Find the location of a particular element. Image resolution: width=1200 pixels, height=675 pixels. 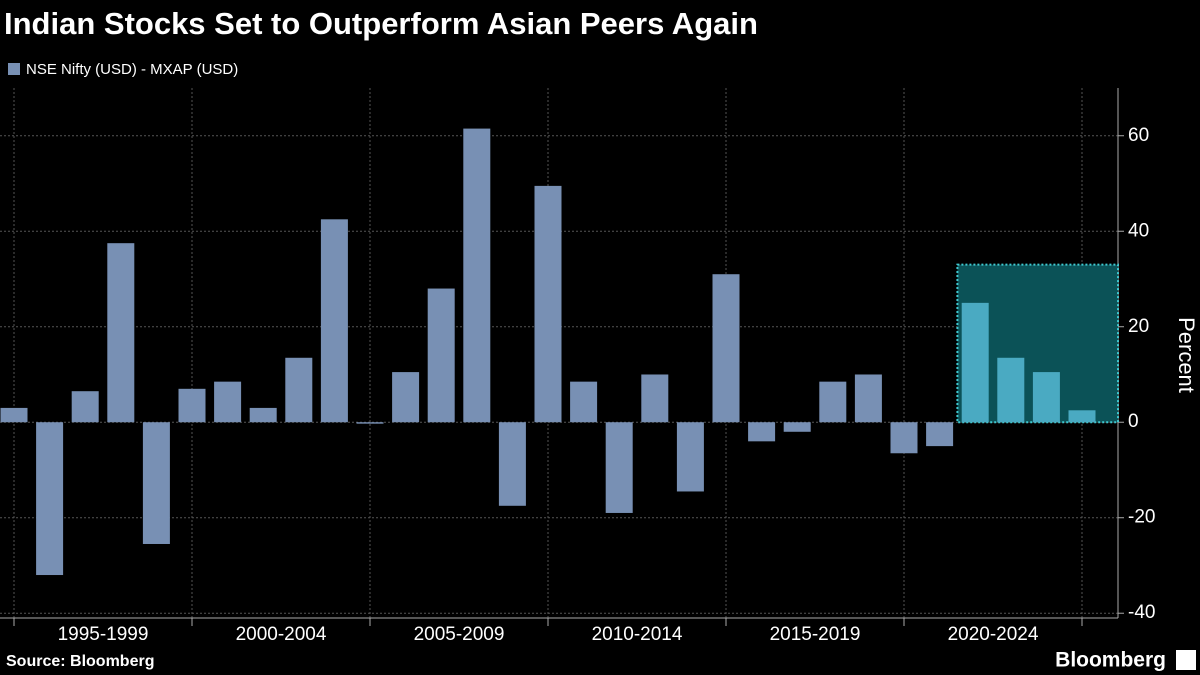

y-tick-label: 0 is located at coordinates (1133, 421).